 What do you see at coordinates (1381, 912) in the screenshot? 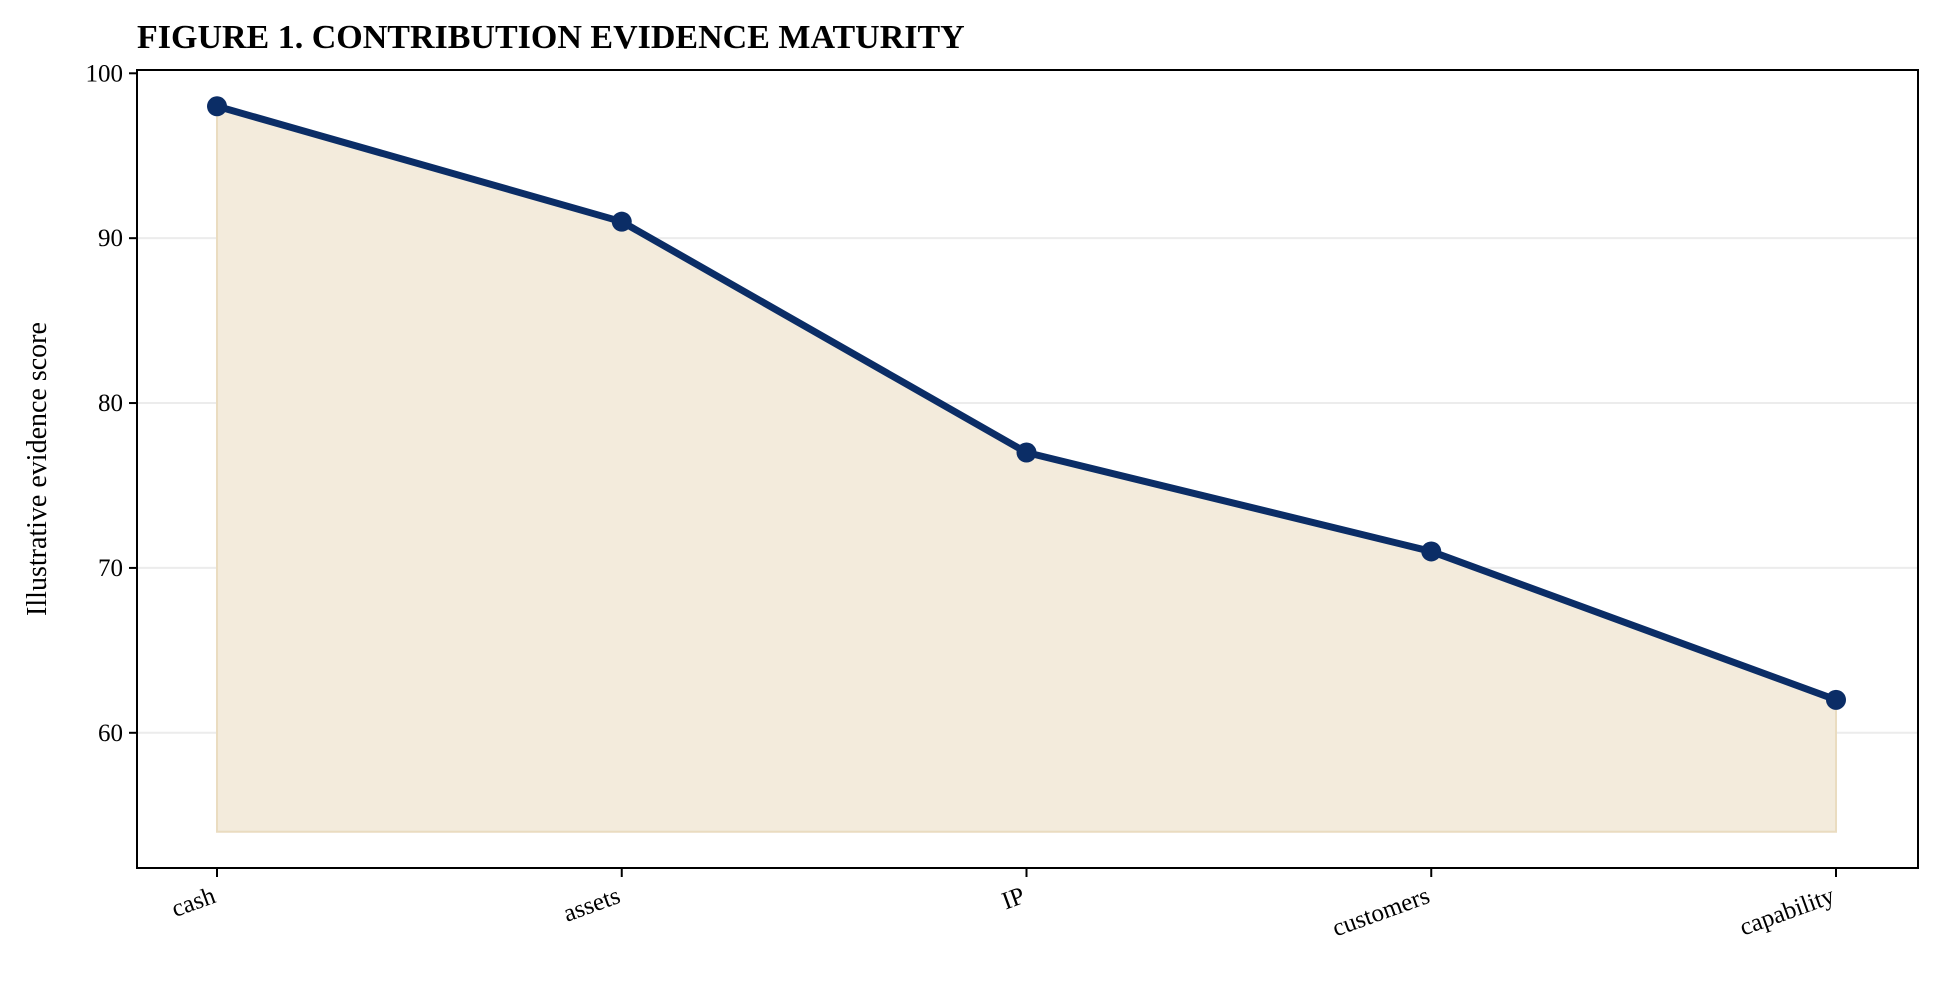
I see `x-tick-label-customers: customers` at bounding box center [1381, 912].